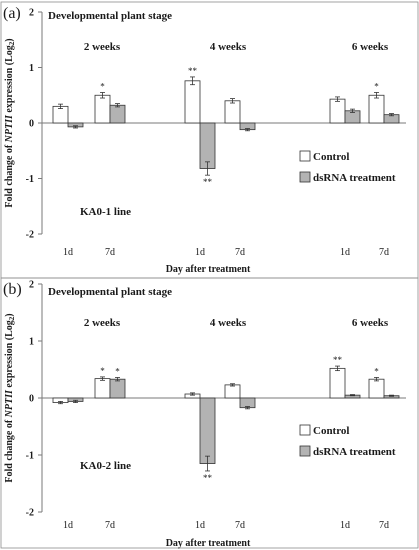  What do you see at coordinates (105, 212) in the screenshot?
I see `line-label: KA0-1 line` at bounding box center [105, 212].